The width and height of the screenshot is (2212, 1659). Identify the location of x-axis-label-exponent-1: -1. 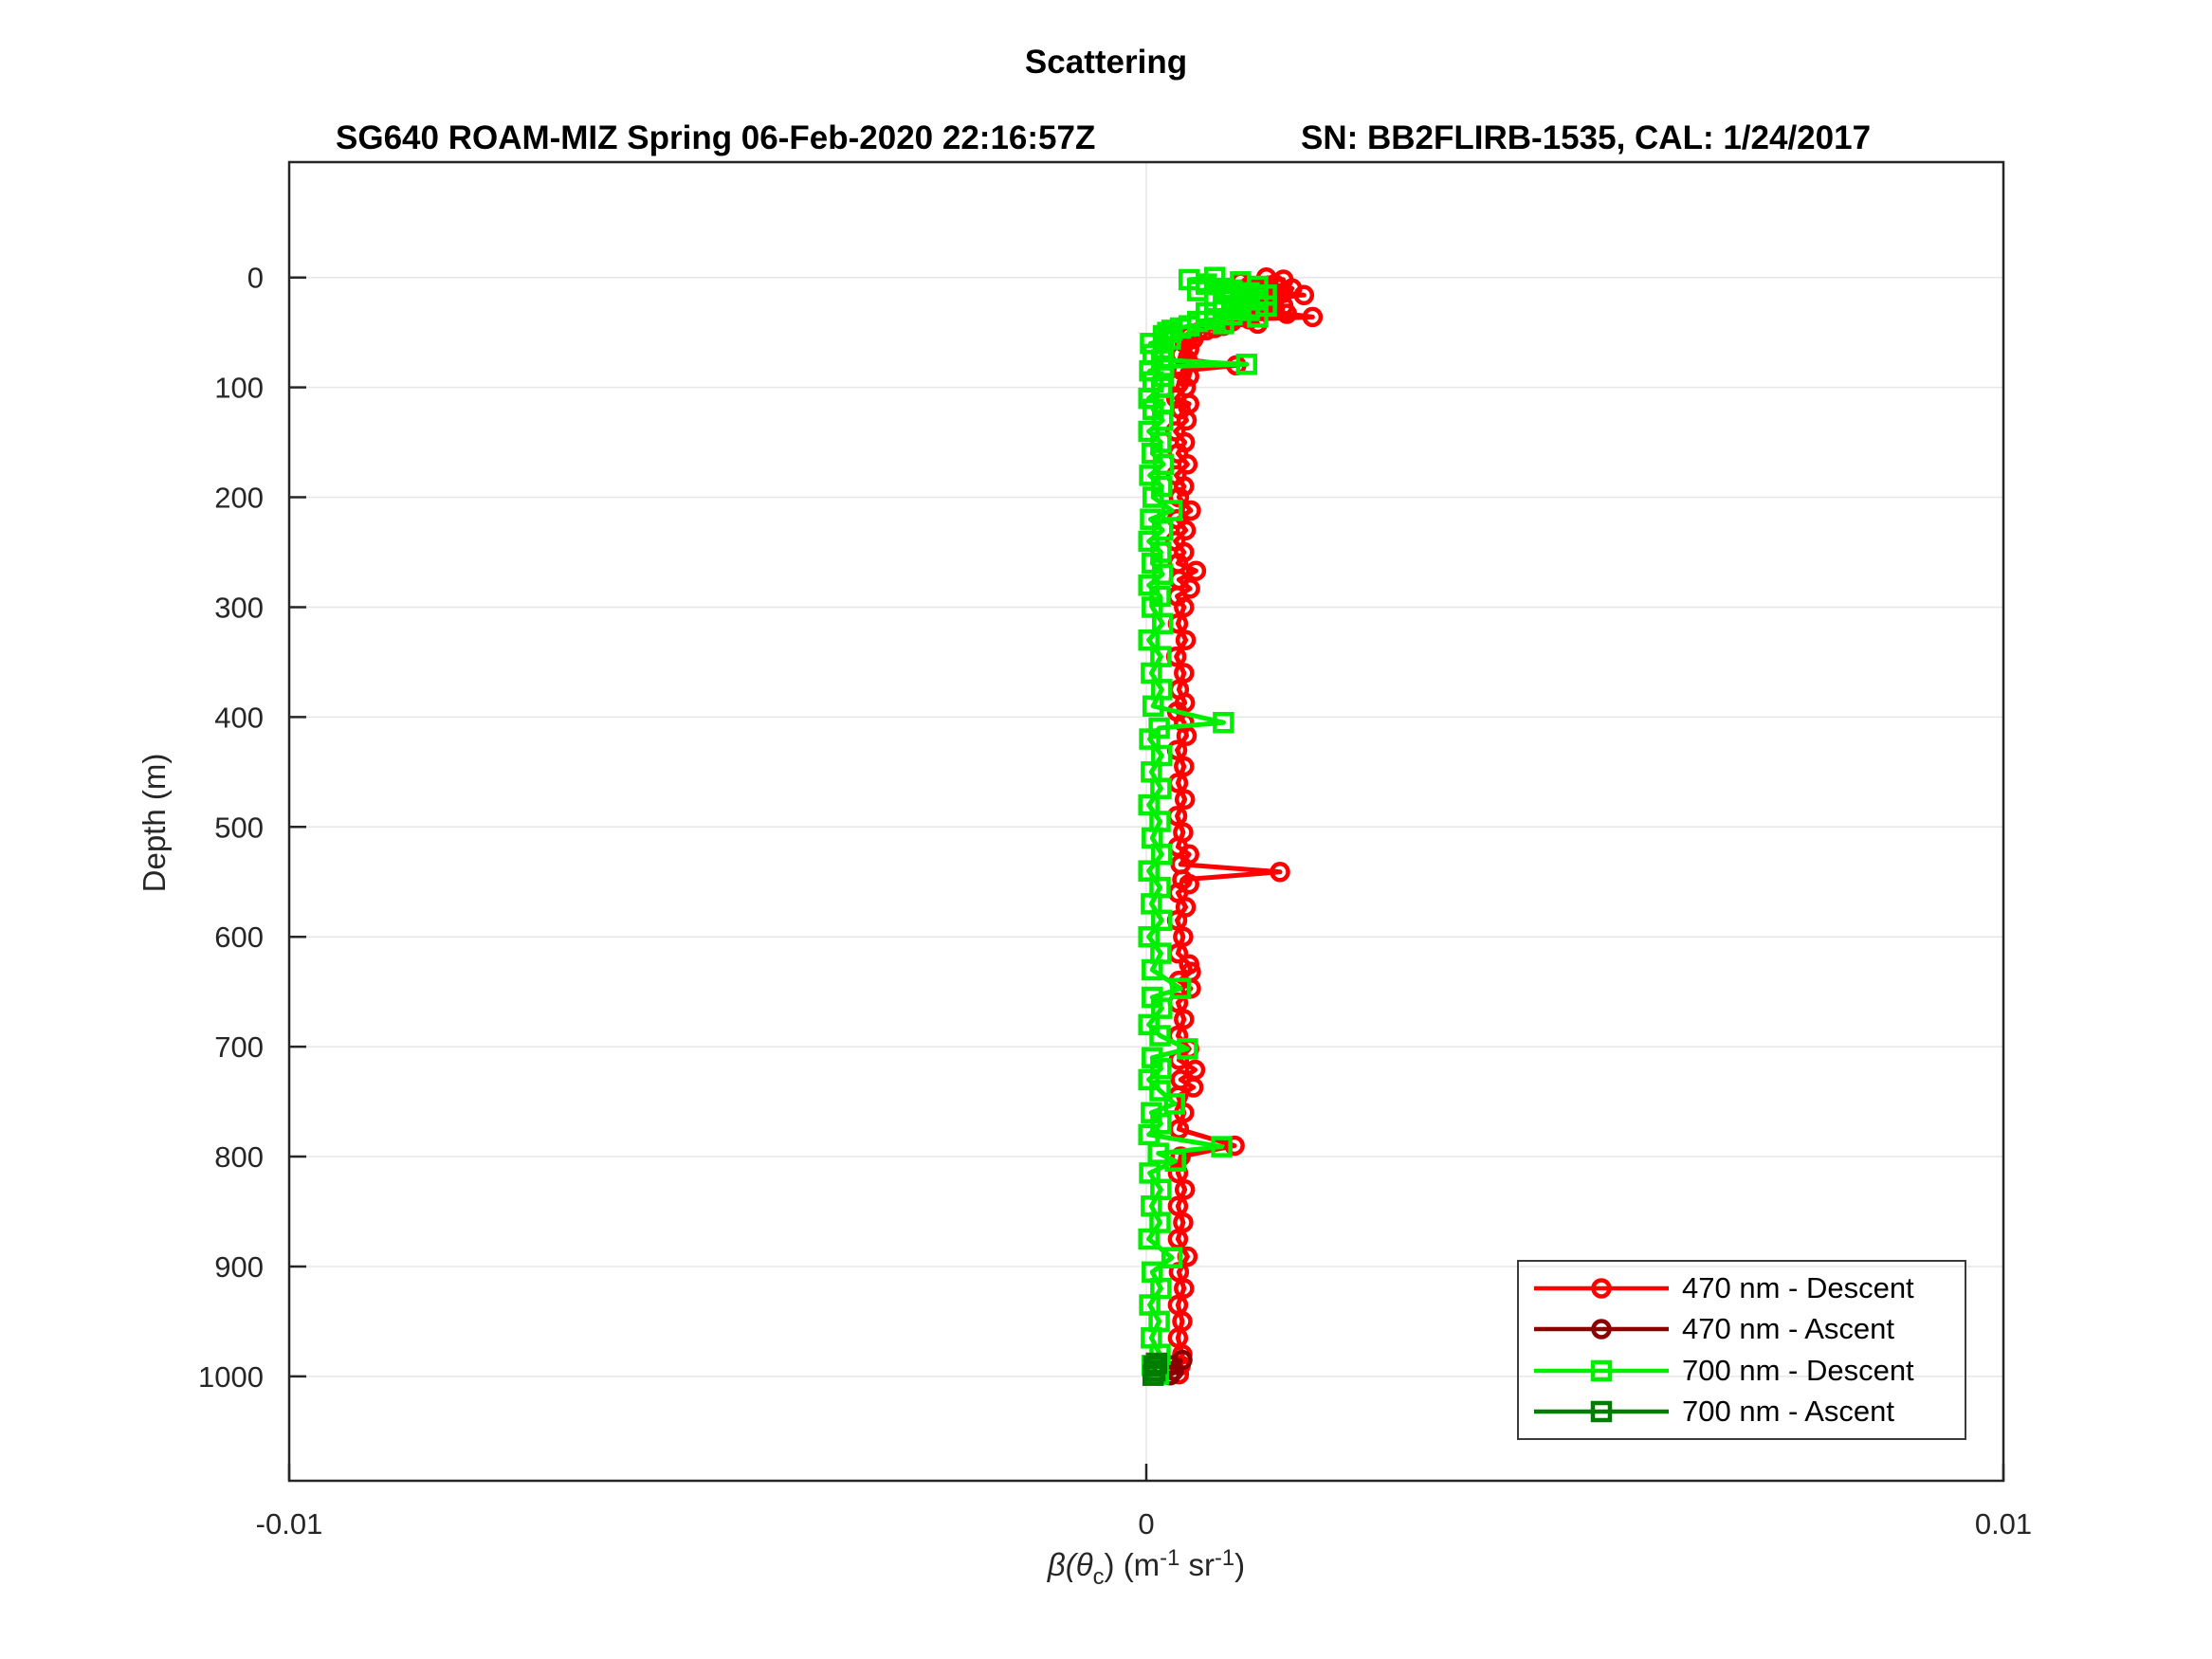
(1170, 1558).